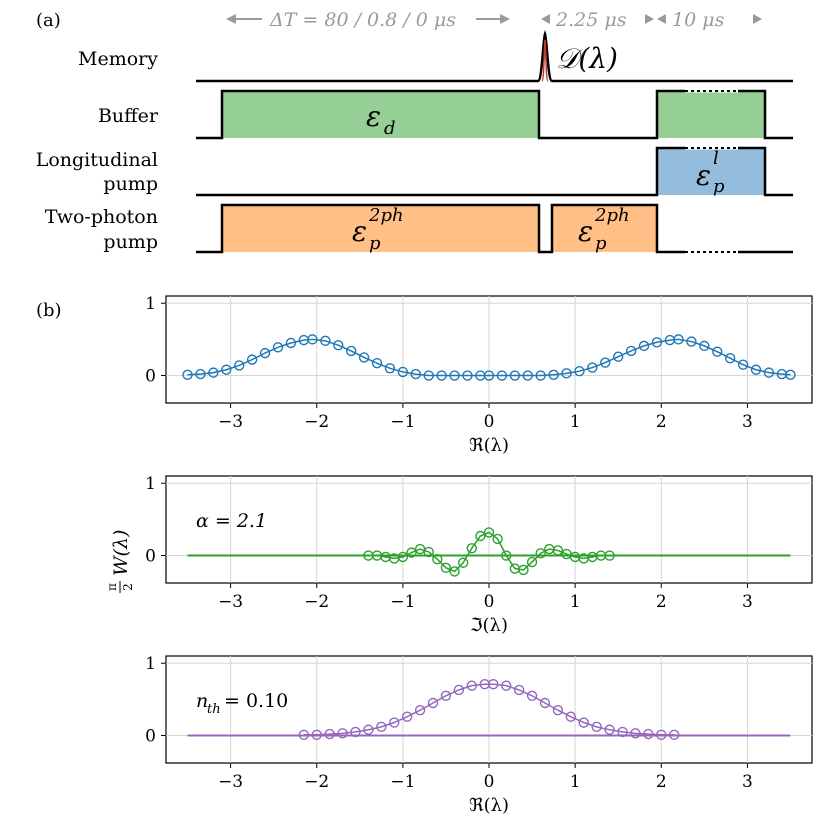 The height and width of the screenshot is (830, 830). What do you see at coordinates (757, 19) in the screenshot?
I see `arrowhead-end-right-icon` at bounding box center [757, 19].